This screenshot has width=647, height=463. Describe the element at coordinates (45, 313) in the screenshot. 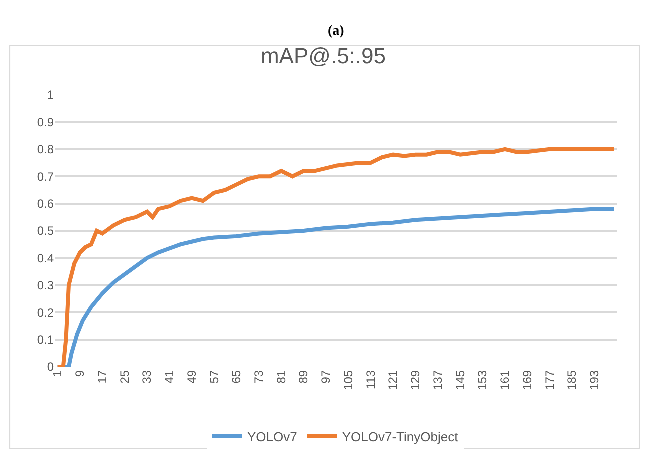

I see `y-tick-label: 0.2` at that location.